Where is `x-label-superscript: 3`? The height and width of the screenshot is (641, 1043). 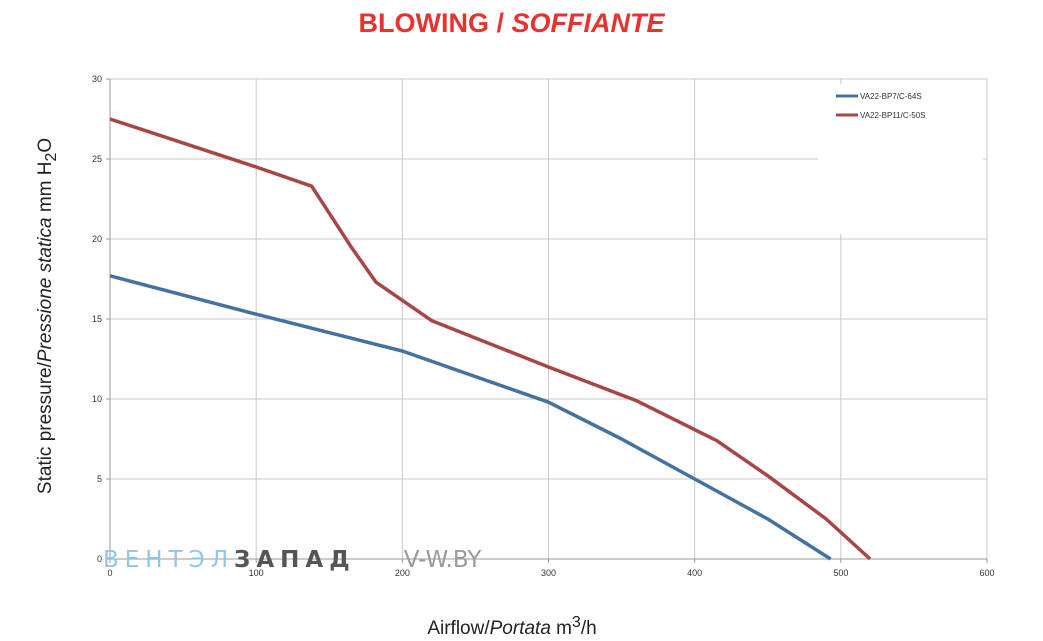
x-label-superscript: 3 is located at coordinates (576, 622).